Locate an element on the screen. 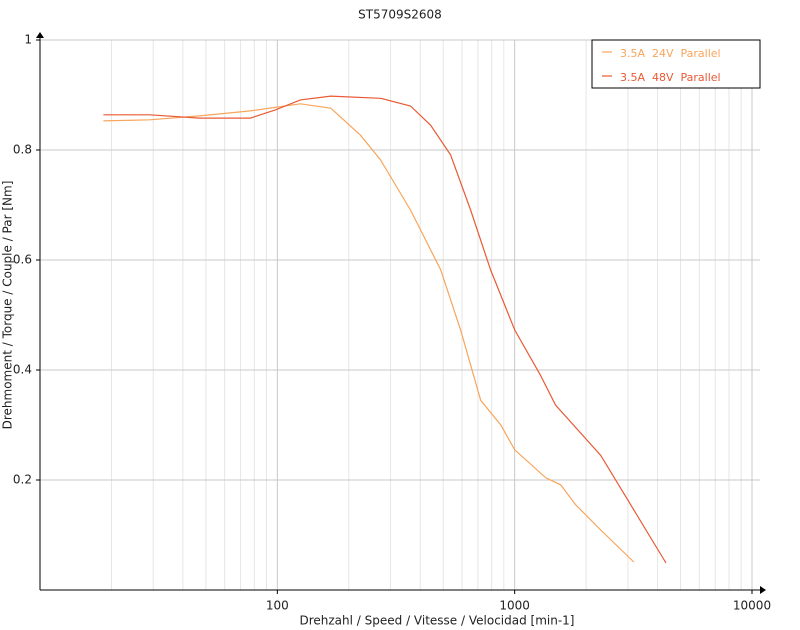  x-tick-label: 100 is located at coordinates (277, 606).